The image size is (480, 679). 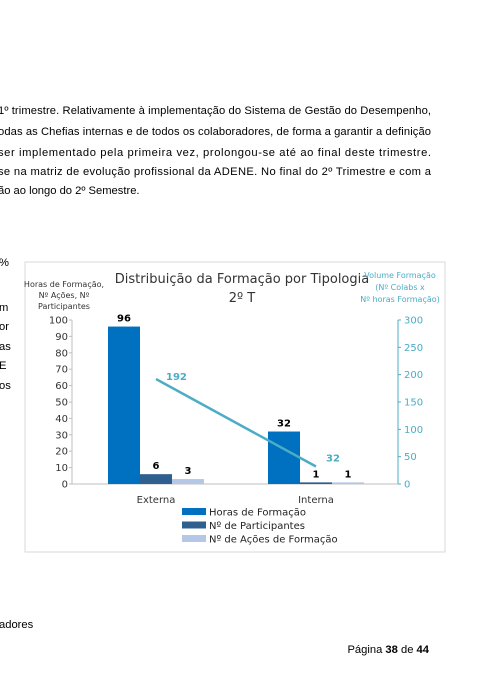 I want to click on y-tick-label: 10, so click(x=61, y=468).